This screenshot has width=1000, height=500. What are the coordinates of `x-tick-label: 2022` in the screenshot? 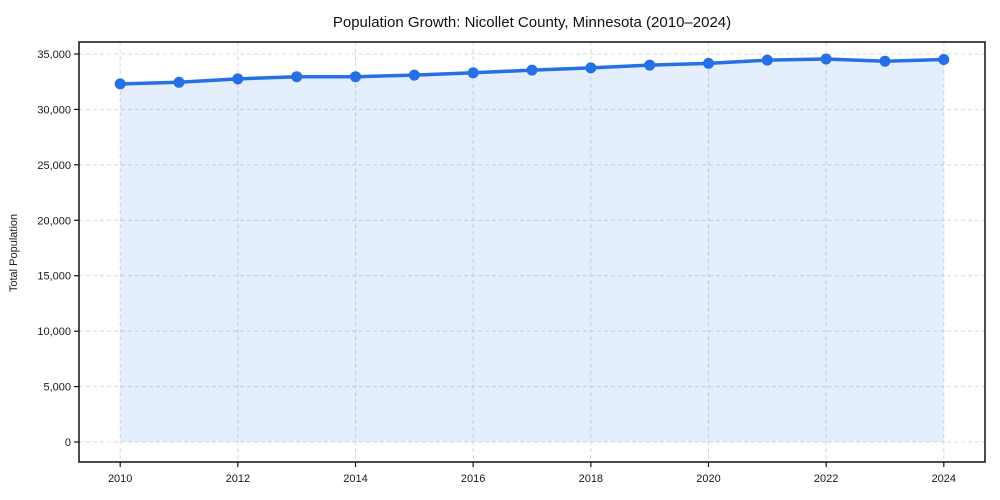 It's located at (826, 479).